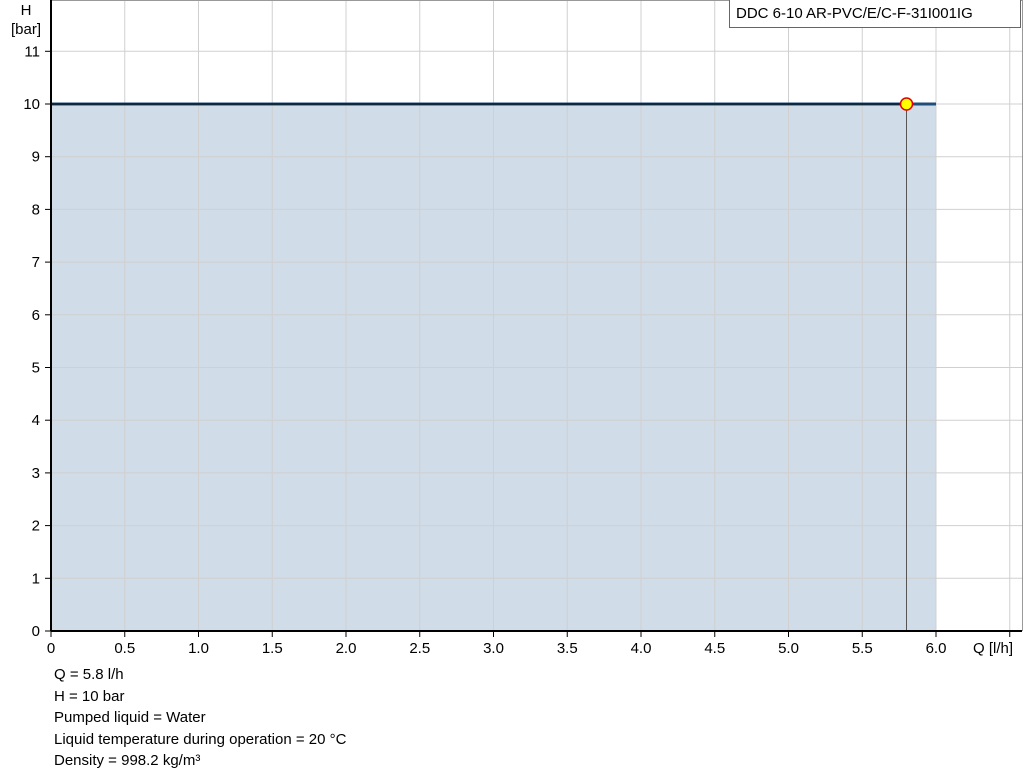 The width and height of the screenshot is (1024, 781). Describe the element at coordinates (89, 674) in the screenshot. I see `info-flow: Q = 5.8 l/h` at that location.